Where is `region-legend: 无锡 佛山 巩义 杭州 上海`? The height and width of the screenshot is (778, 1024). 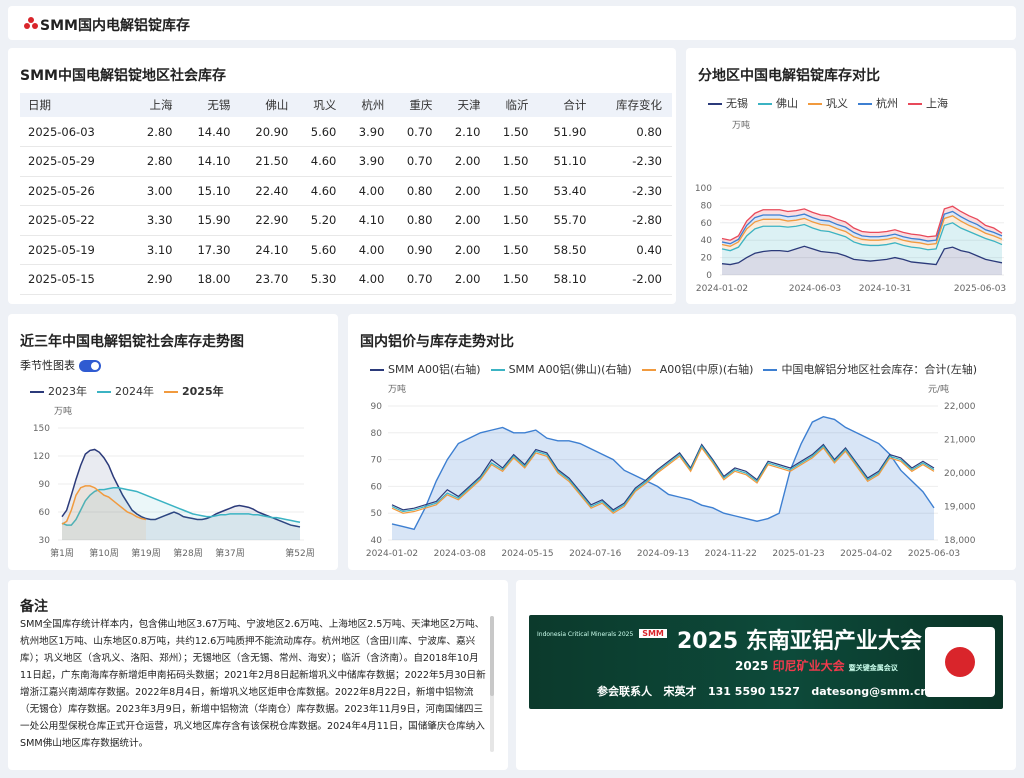 region-legend: 无锡 佛山 巩义 杭州 上海 is located at coordinates (833, 103).